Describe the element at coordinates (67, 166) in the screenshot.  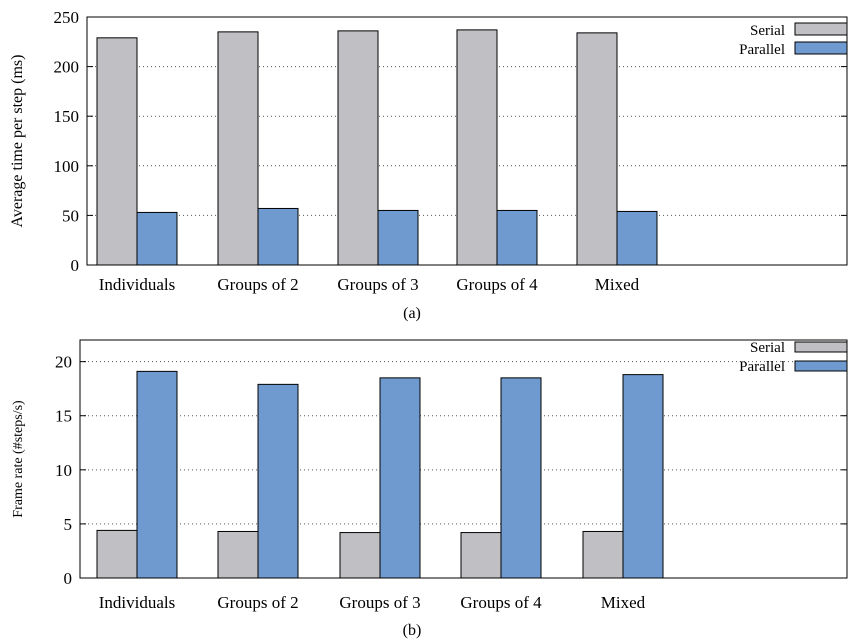
I see `y-tick-label: 100` at that location.